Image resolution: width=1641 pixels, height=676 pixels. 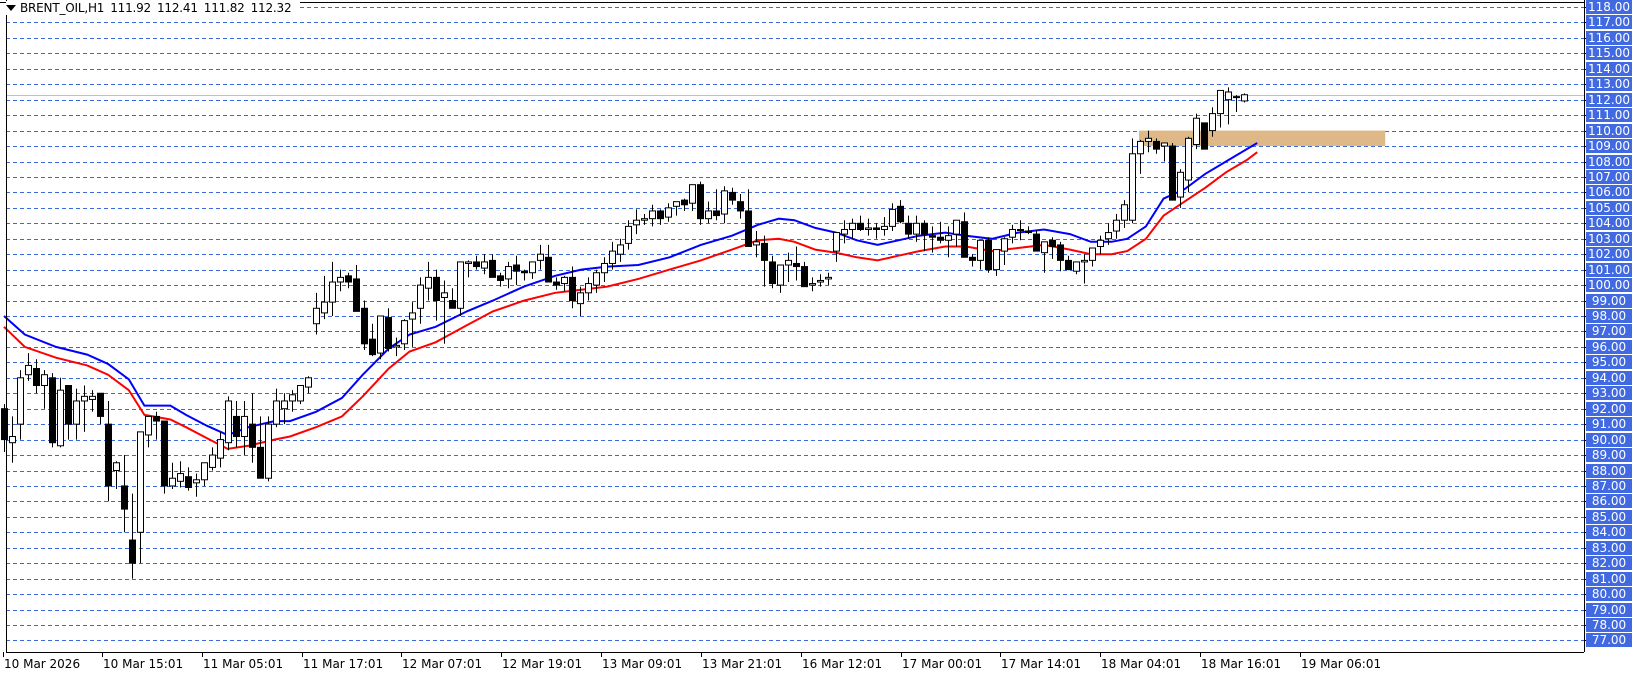 I want to click on support-zone-rectangle, so click(x=1262, y=138).